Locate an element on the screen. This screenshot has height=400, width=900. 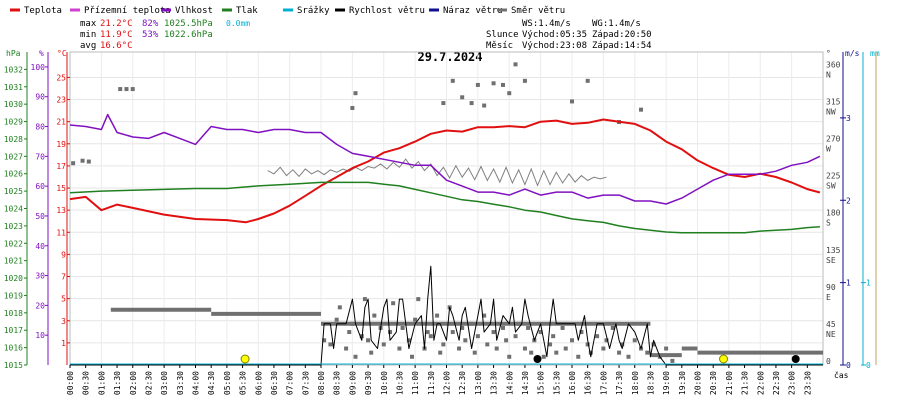
temperature-tick-label: 25 is located at coordinates (61, 77).